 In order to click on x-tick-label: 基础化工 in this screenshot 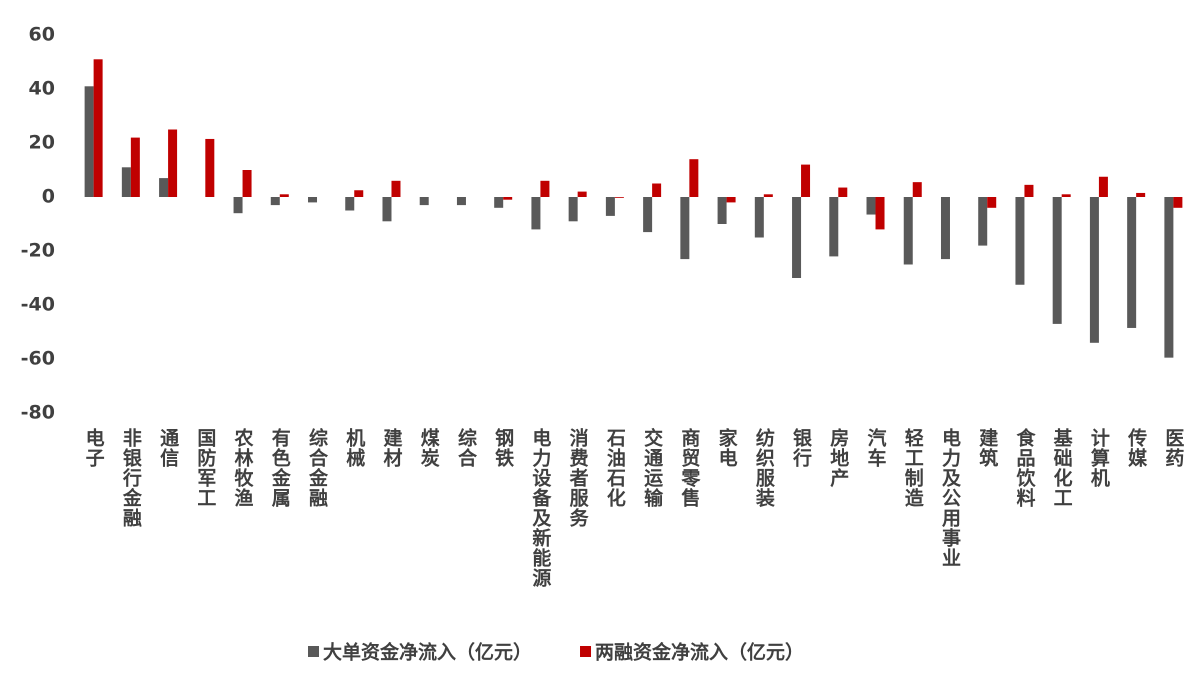, I will do `click(1062, 467)`.